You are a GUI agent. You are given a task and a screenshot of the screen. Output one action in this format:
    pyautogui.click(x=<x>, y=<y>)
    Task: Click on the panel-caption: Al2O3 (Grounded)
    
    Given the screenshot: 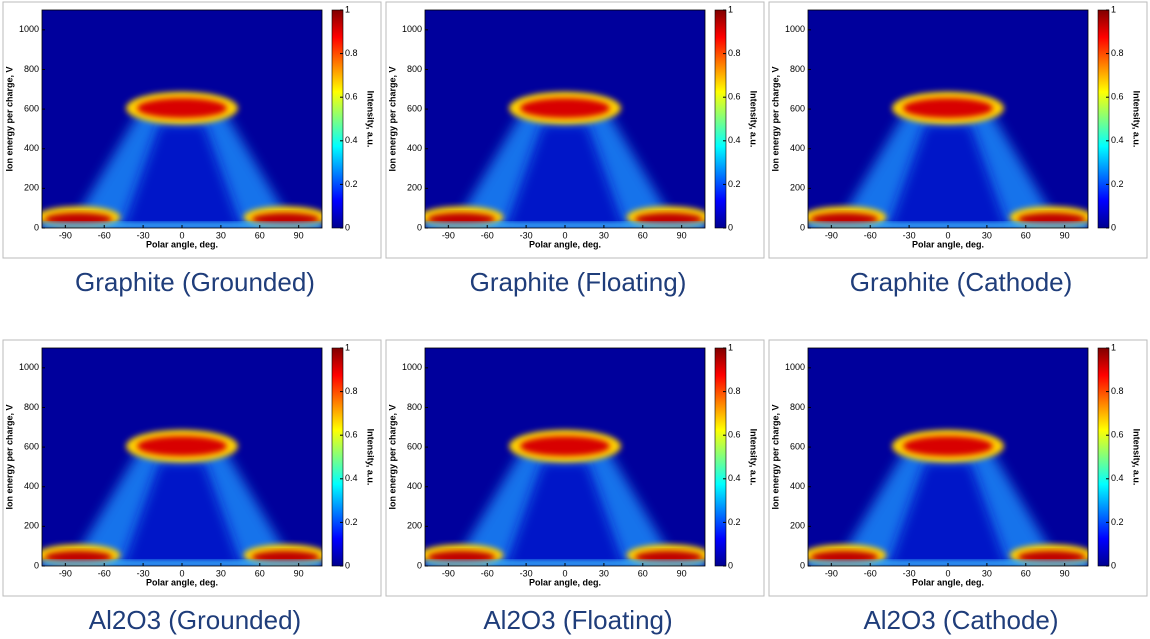 What is the action you would take?
    pyautogui.click(x=195, y=620)
    